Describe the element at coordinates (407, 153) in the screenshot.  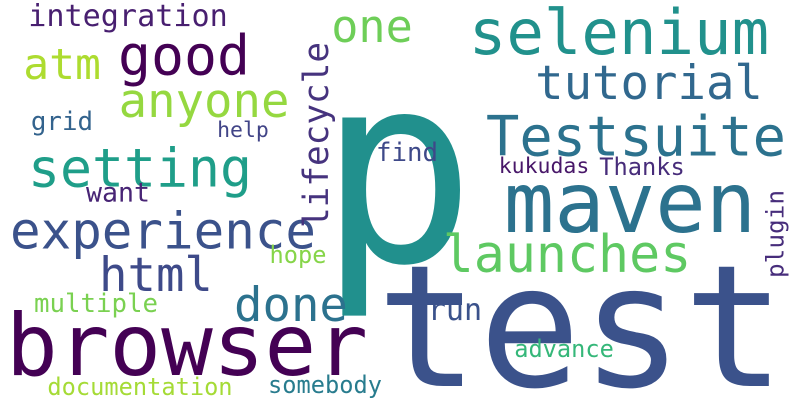
I see `word-find: find` at that location.